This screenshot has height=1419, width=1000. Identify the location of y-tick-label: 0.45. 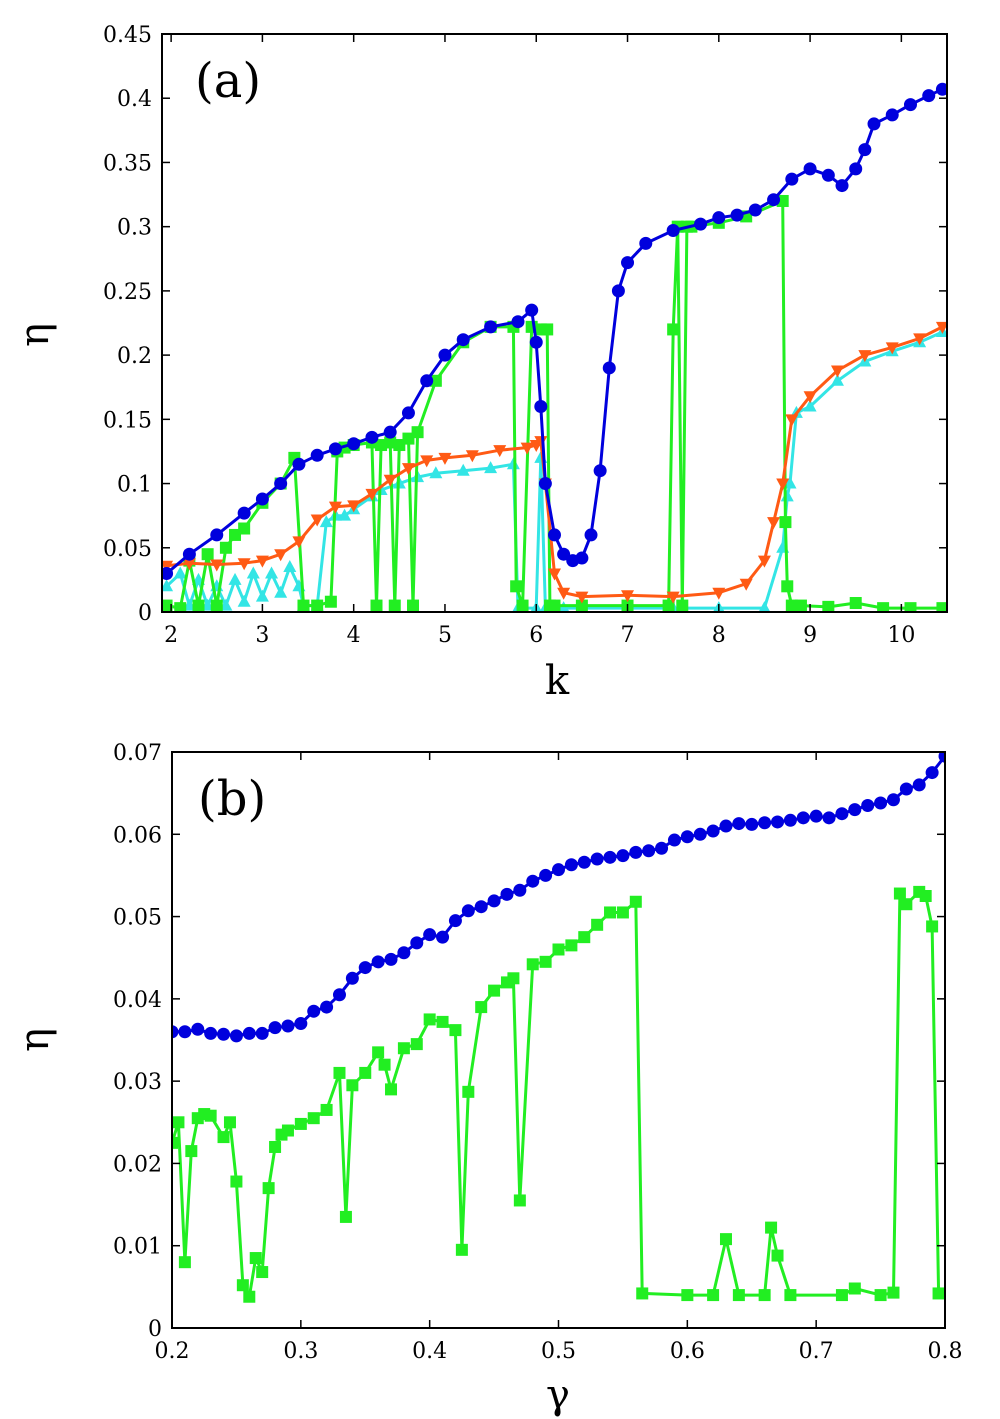
(127, 35).